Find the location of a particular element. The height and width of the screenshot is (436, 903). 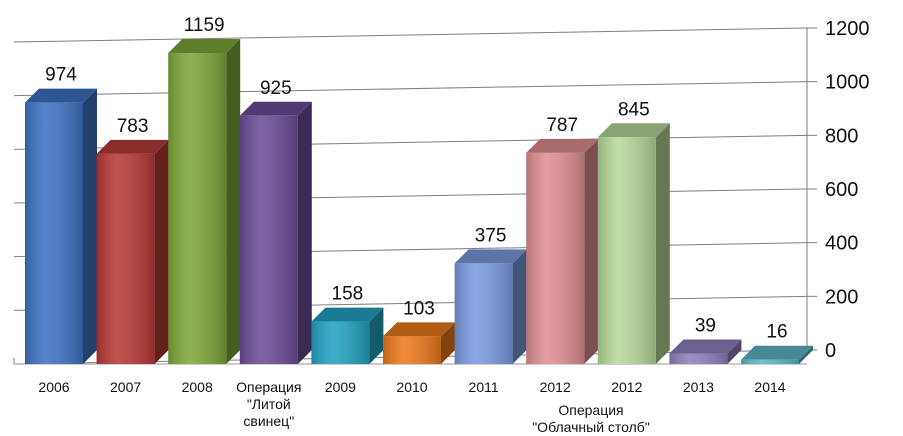

y-tick-label: 600 is located at coordinates (841, 190).